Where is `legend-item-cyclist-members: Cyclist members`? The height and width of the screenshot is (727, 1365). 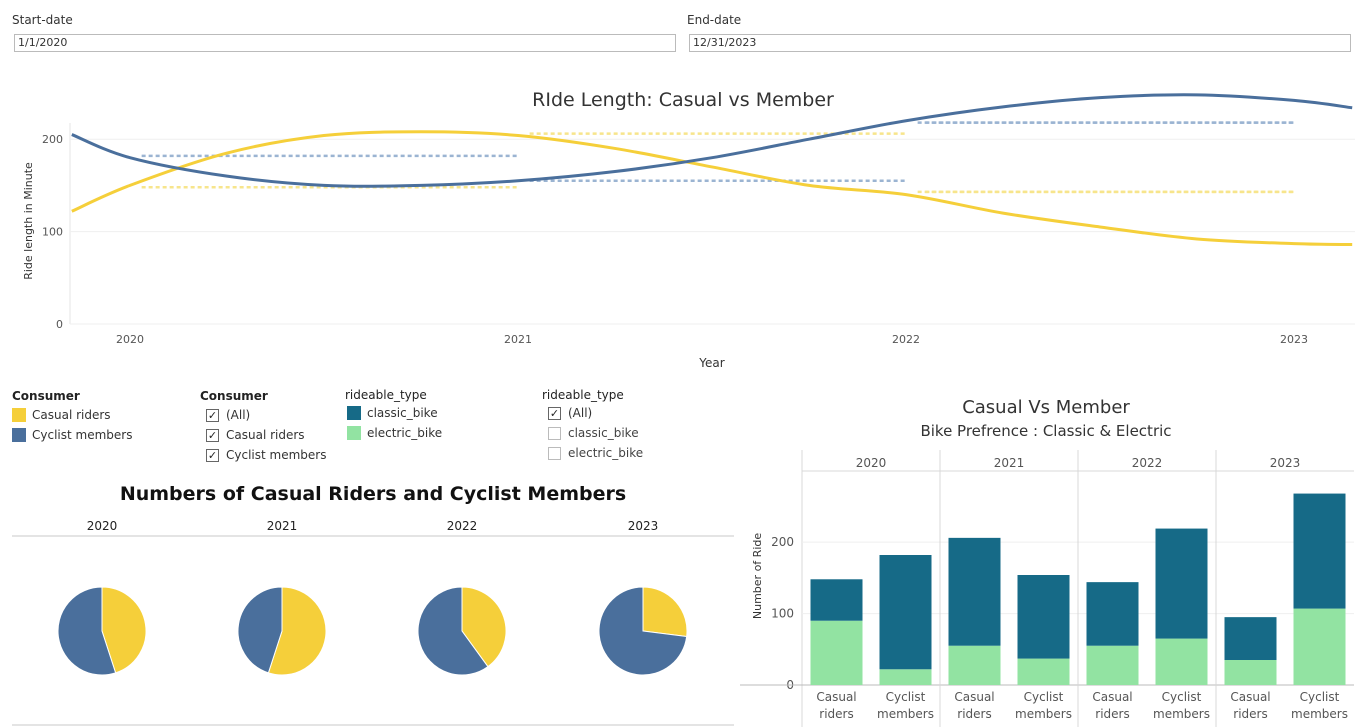
legend-item-cyclist-members: Cyclist members is located at coordinates (102, 435).